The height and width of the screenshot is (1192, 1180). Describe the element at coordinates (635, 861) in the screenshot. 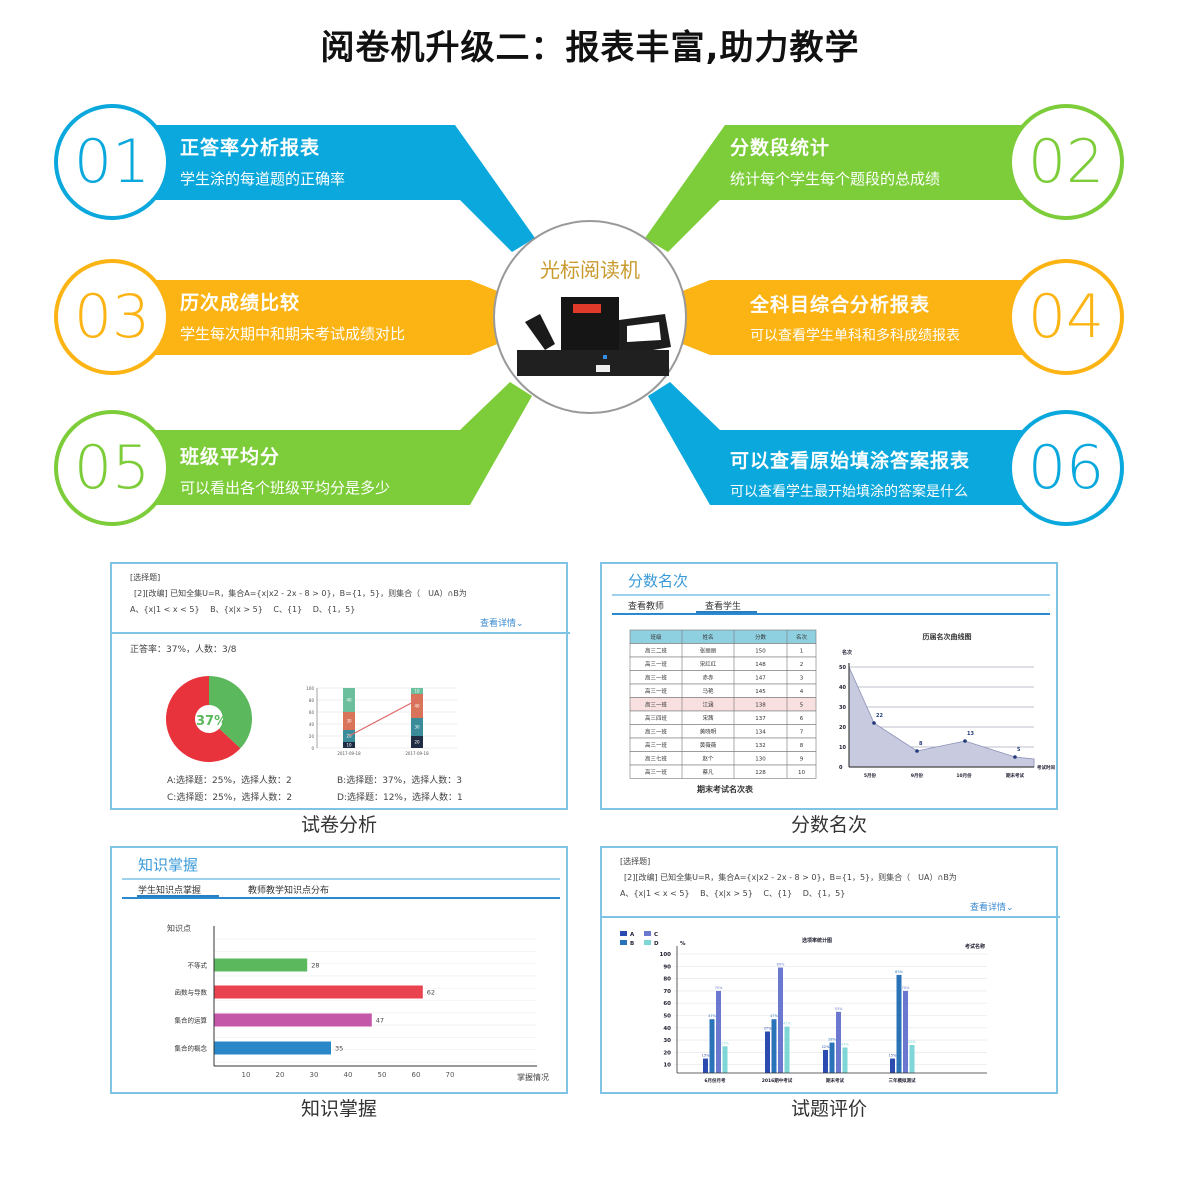

I see `question-tag: [选择题]` at that location.